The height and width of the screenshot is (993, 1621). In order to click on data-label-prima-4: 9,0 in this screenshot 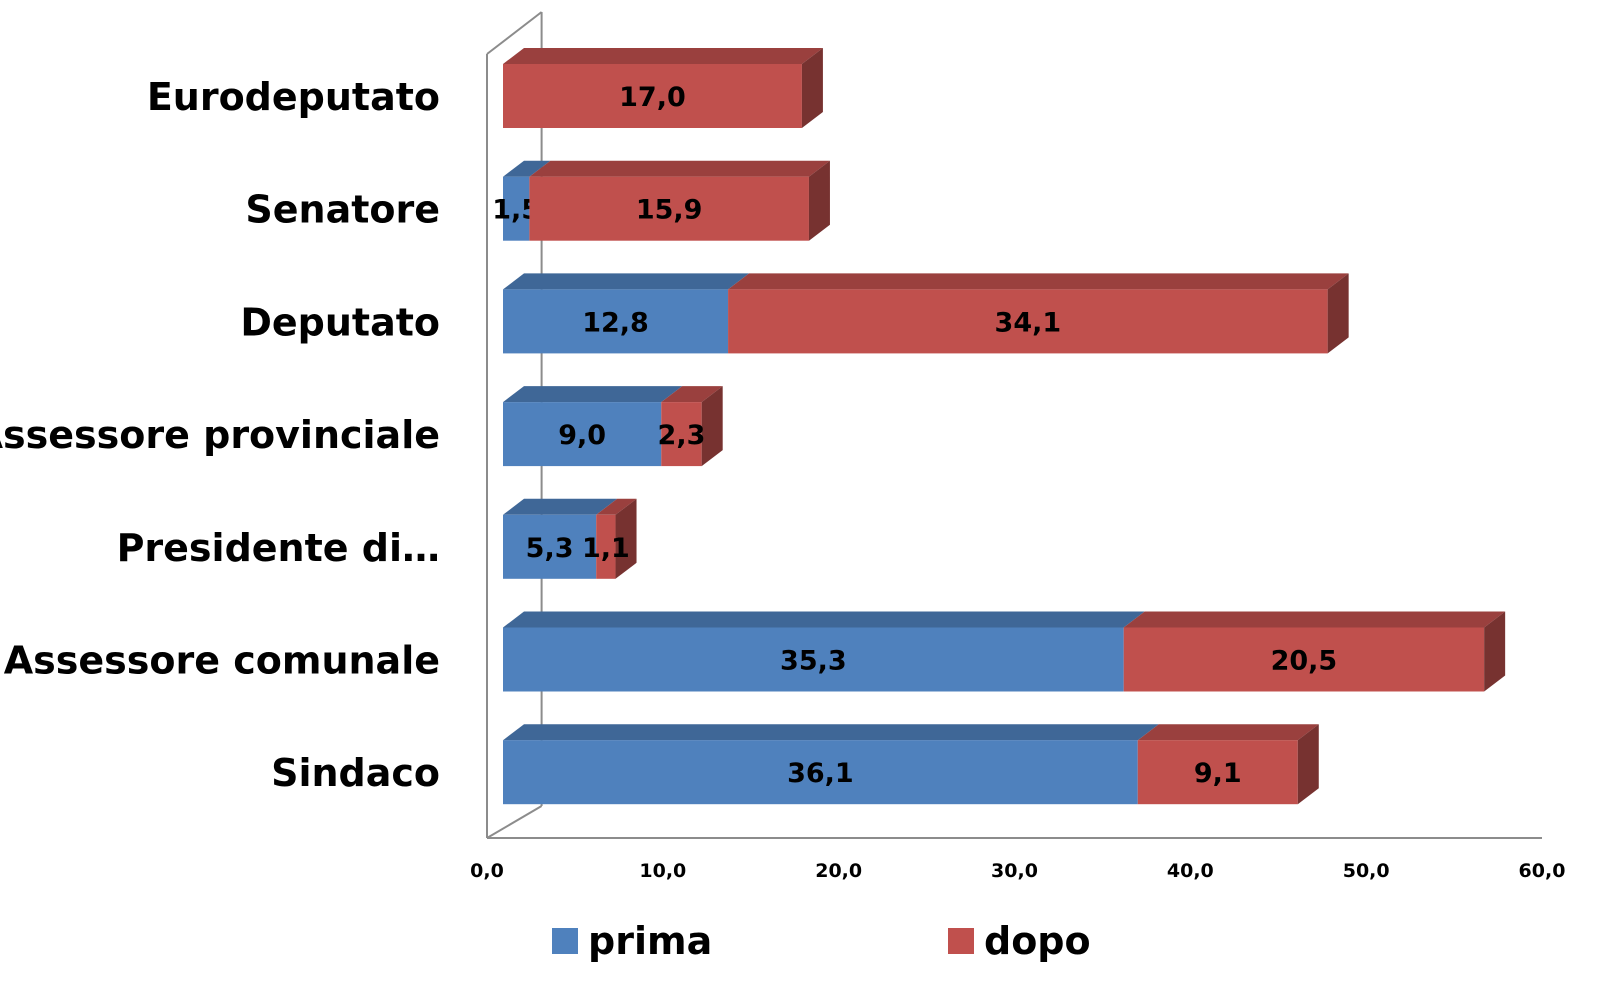, I will do `click(582, 435)`.